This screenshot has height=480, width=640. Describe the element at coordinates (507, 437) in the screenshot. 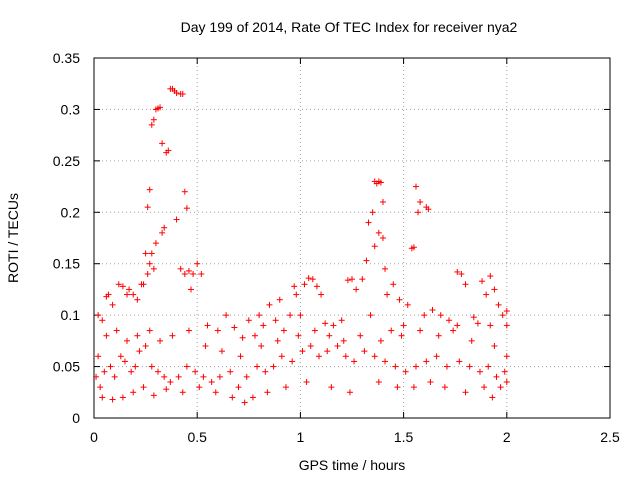

I see `x-tick-label: 2` at that location.